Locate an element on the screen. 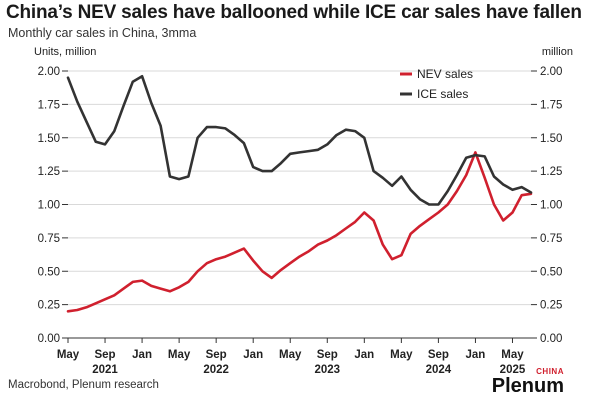  y-tick-label-left: 1.75 is located at coordinates (49, 105).